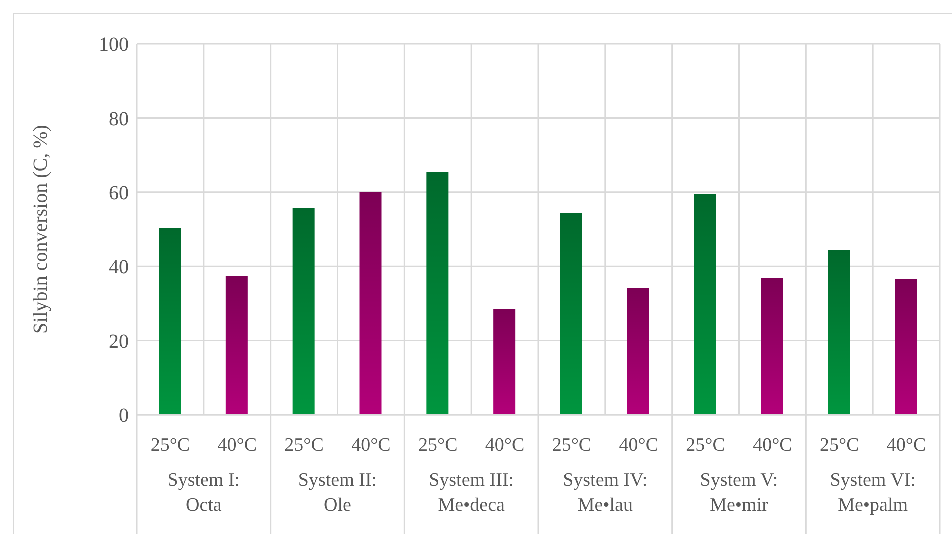 The image size is (952, 534). What do you see at coordinates (41, 229) in the screenshot?
I see `y-axis-title: Silybin conversion (C, %)` at bounding box center [41, 229].